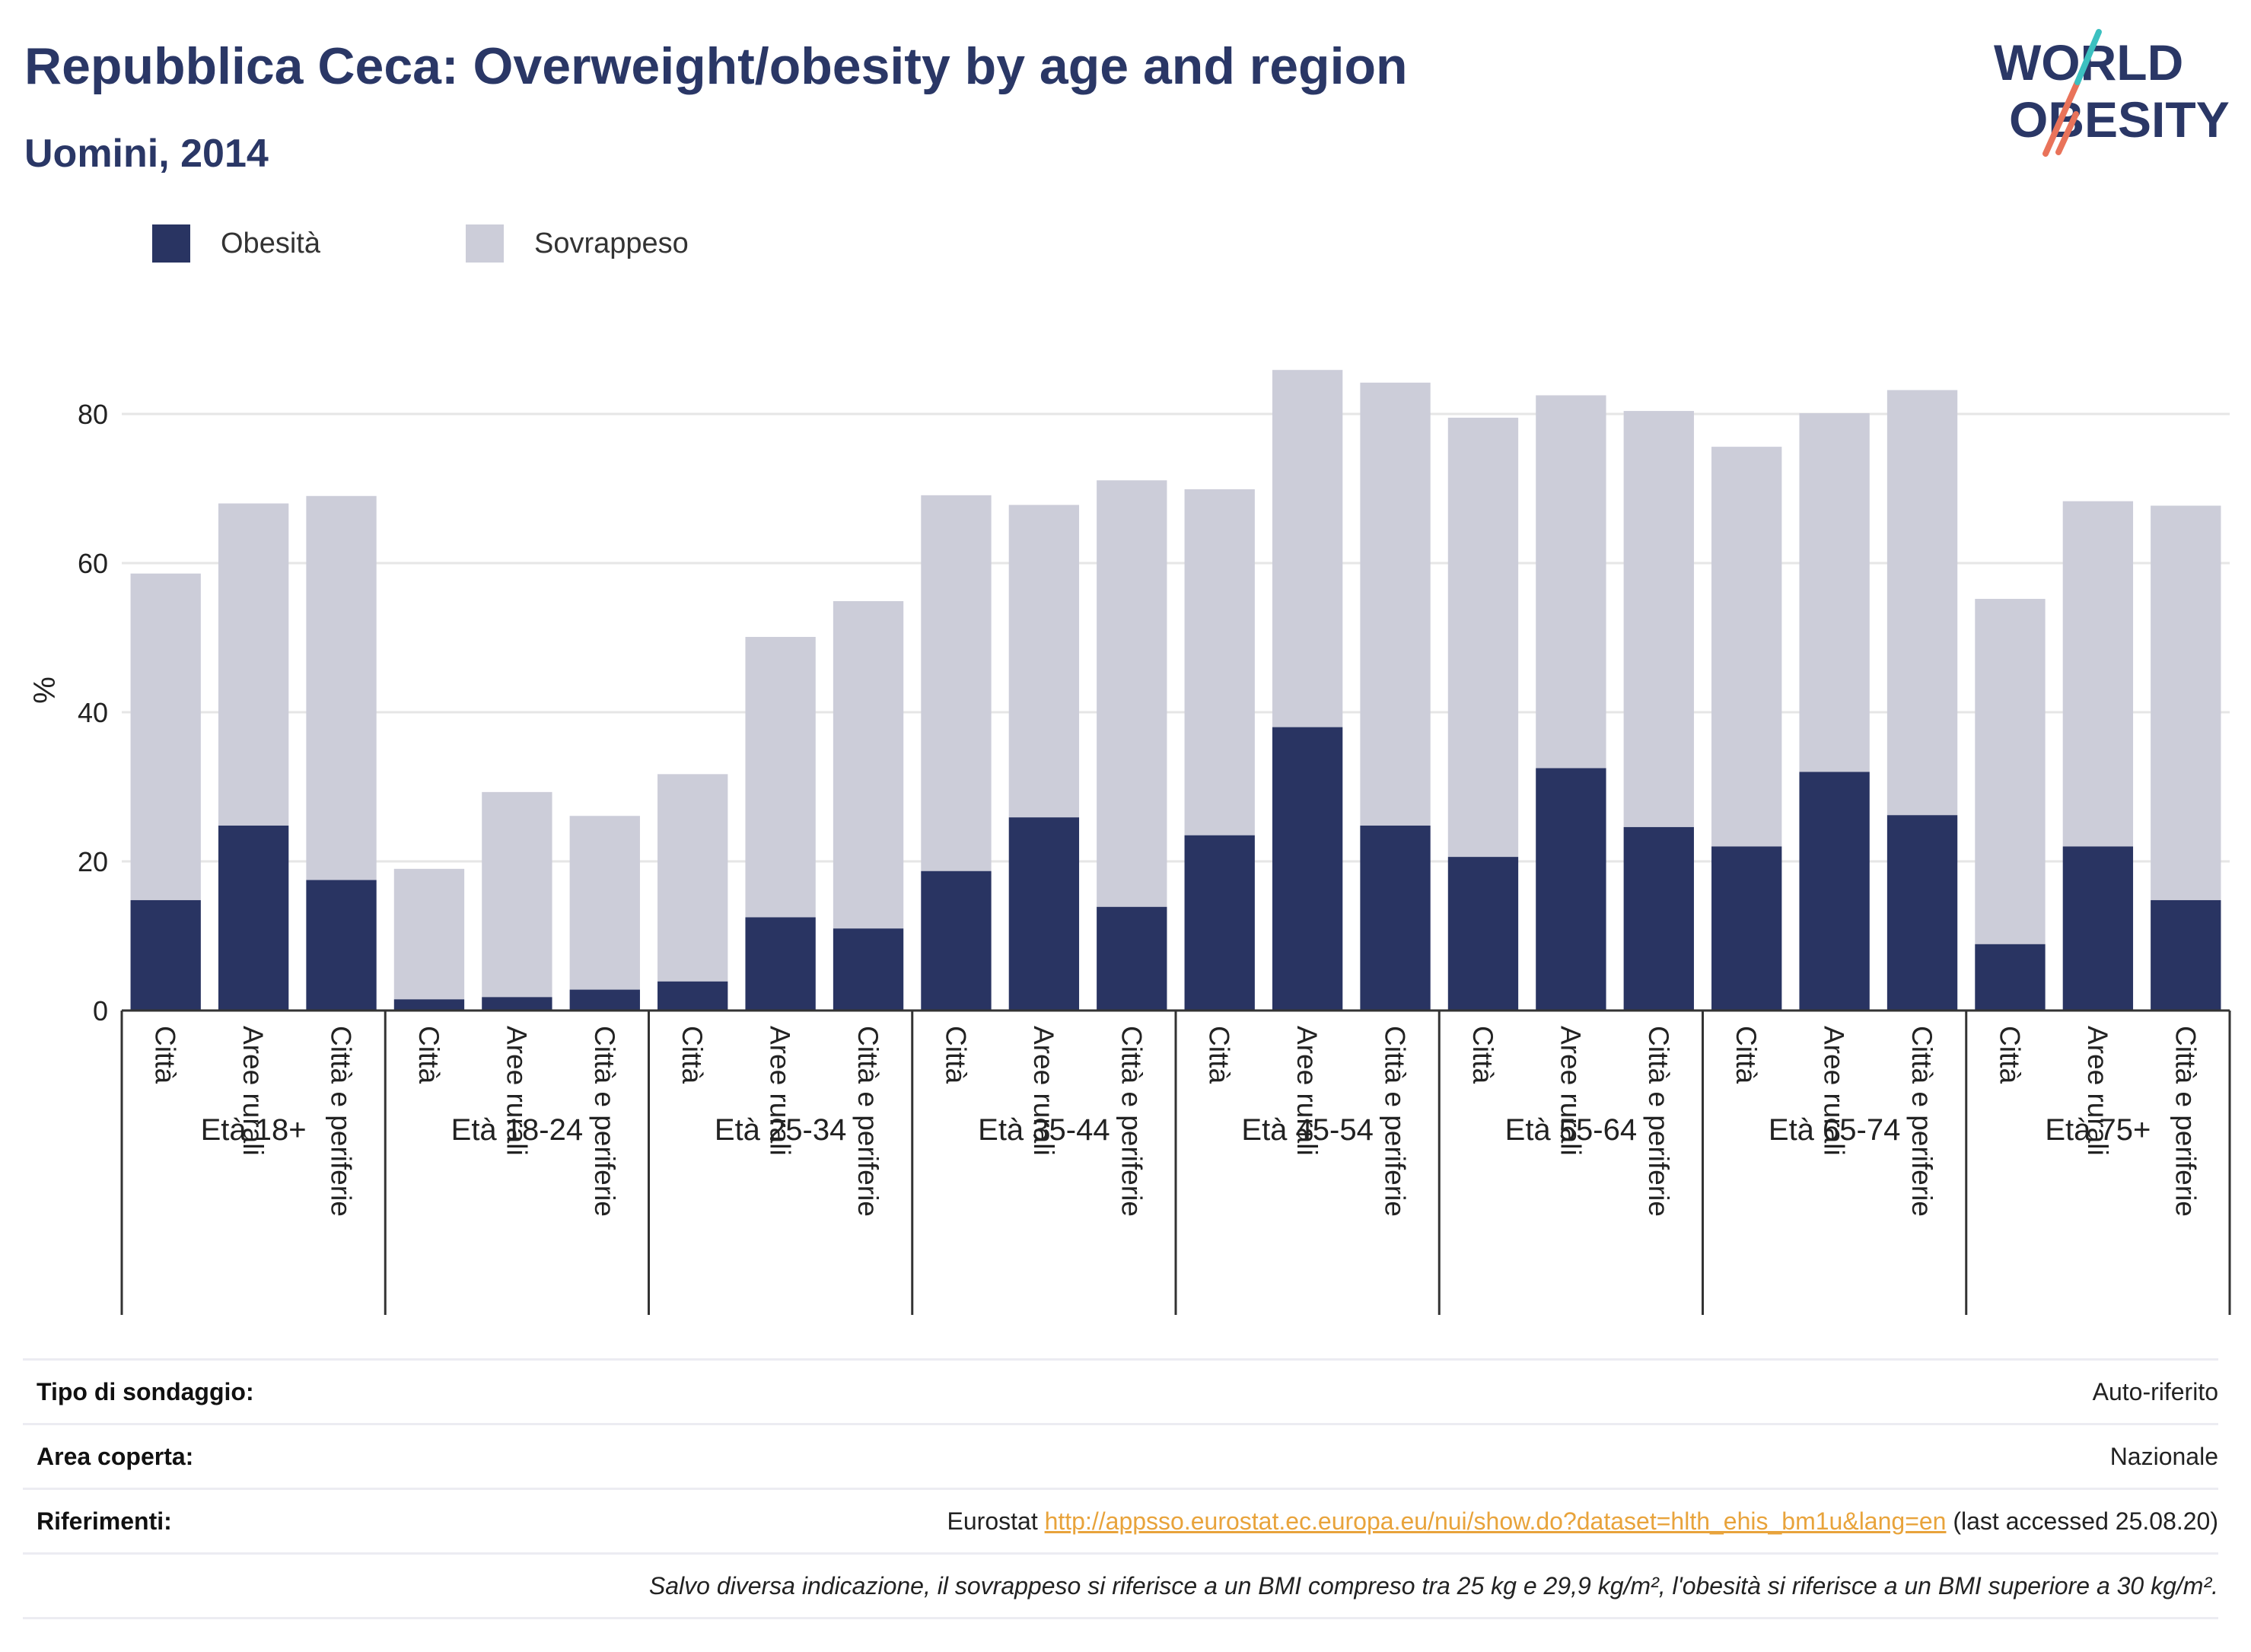  Describe the element at coordinates (2098, 1130) in the screenshot. I see `x-group-label: Età 75+` at that location.